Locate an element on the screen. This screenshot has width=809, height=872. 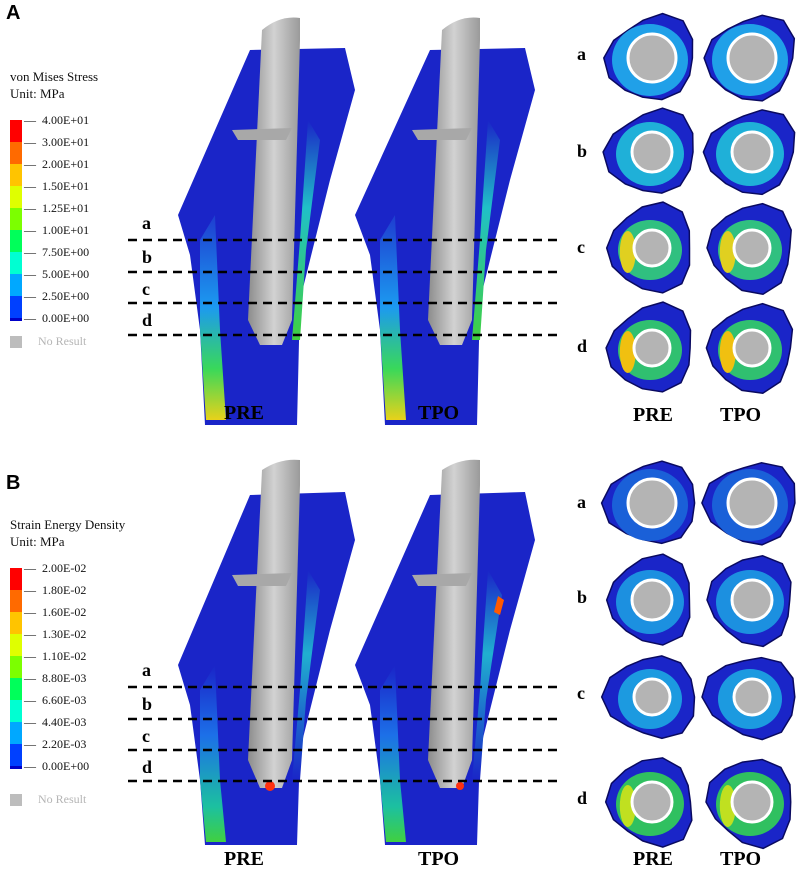
legend-tick-label: —1.30E-02 is located at coordinates (55, 634).